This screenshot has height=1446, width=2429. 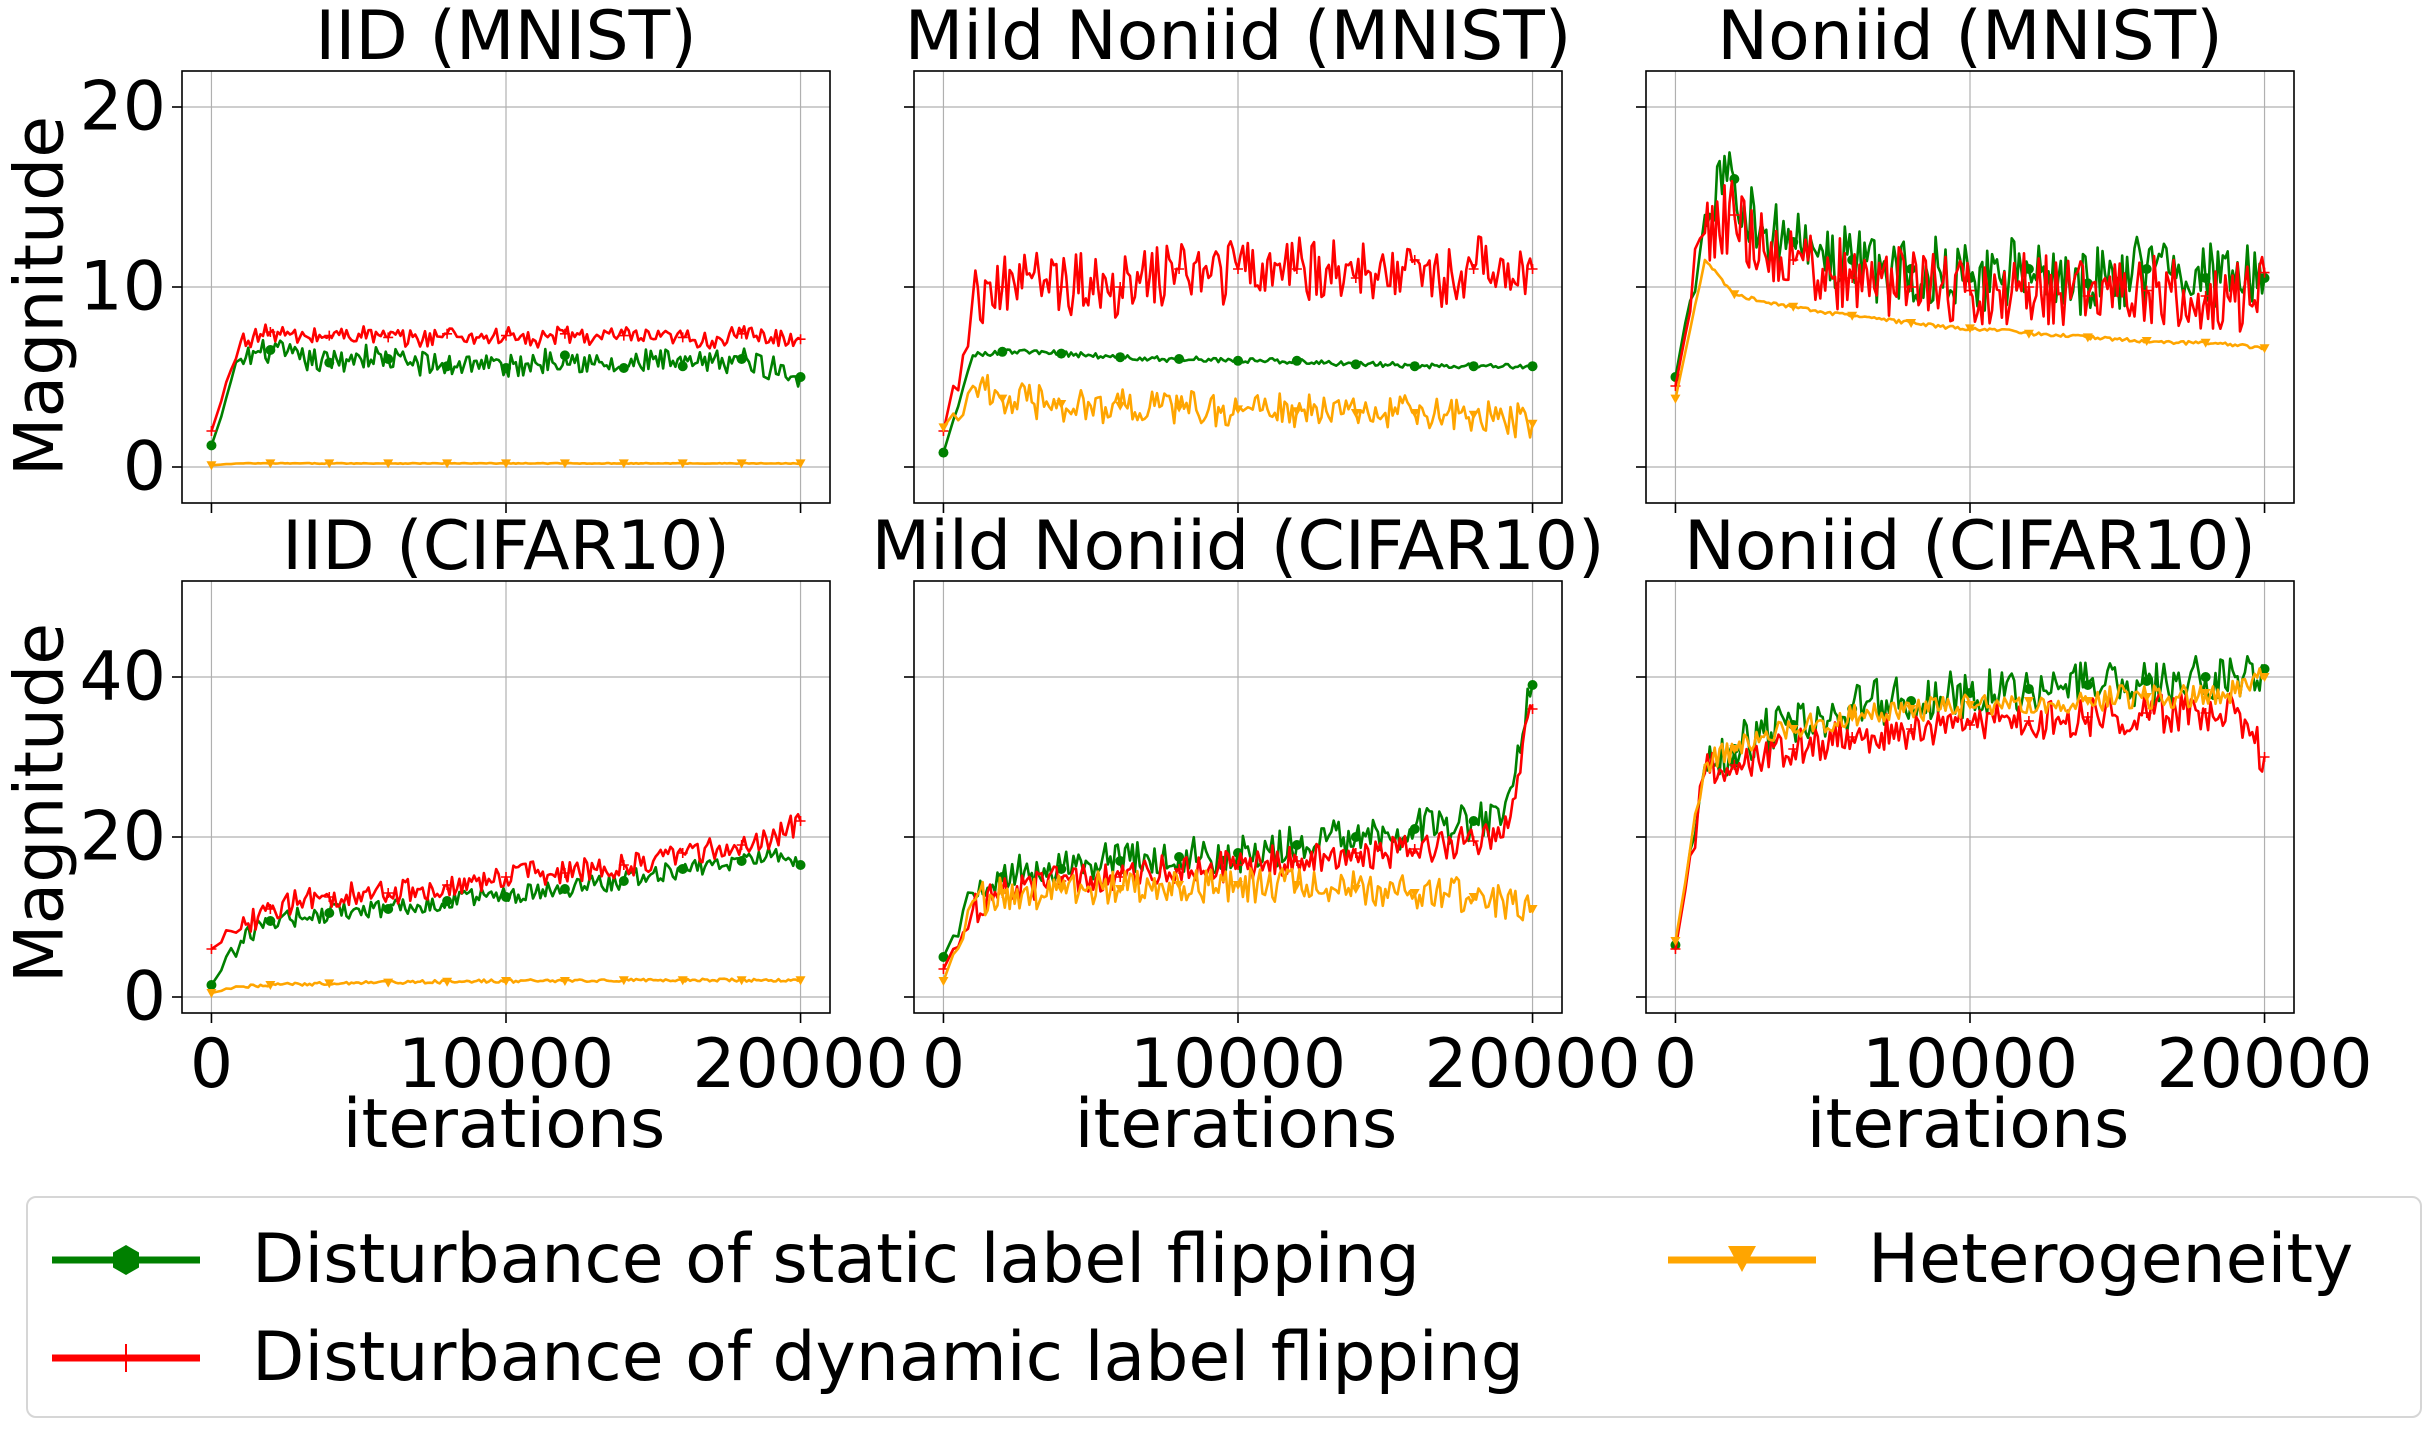 I want to click on y-tick-label: 0, so click(x=144, y=997).